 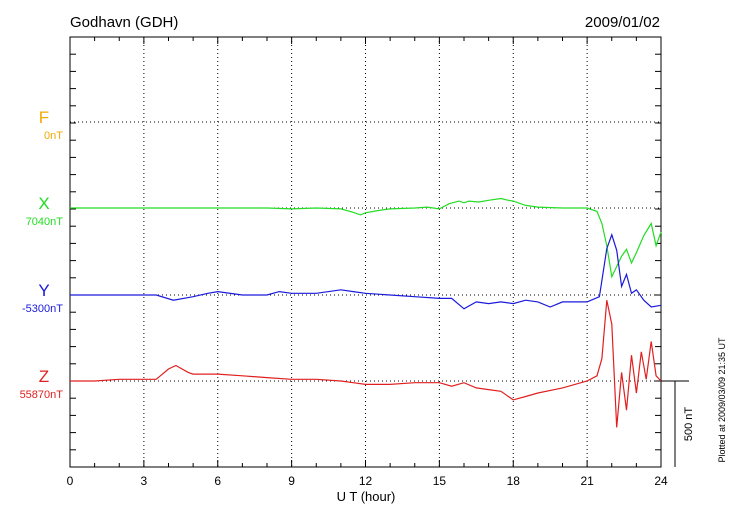 I want to click on series-line-x, so click(x=366, y=238).